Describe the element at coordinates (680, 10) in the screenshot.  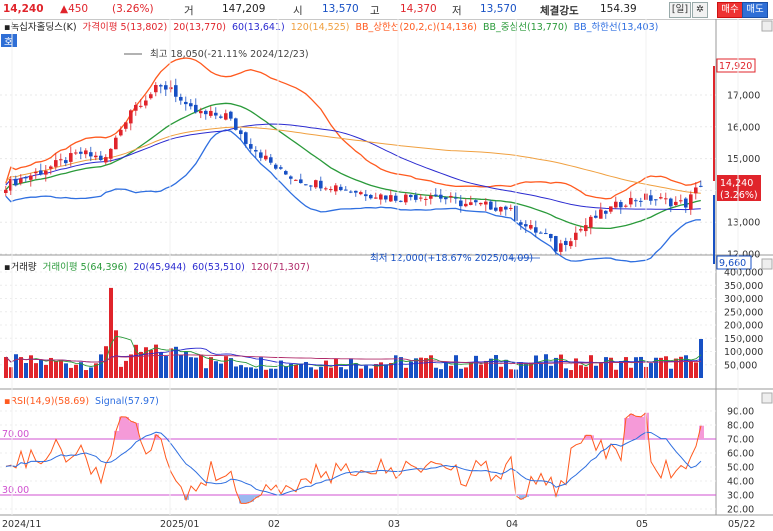
I see `period-button: [일]` at that location.